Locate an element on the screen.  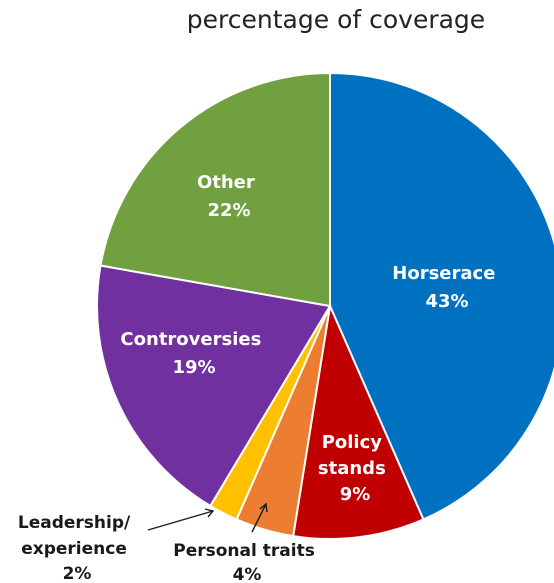
personal-traits-leader-line is located at coordinates (259, 518).